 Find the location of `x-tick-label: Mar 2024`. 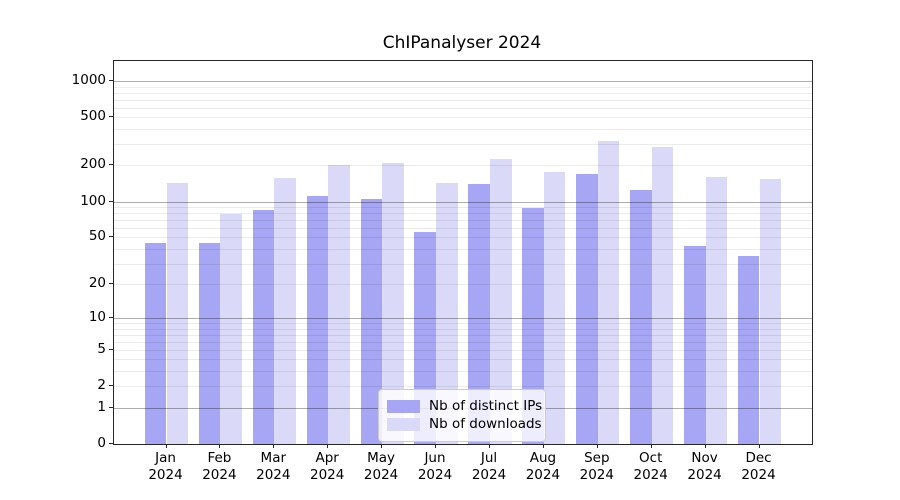

x-tick-label: Mar 2024 is located at coordinates (273, 466).